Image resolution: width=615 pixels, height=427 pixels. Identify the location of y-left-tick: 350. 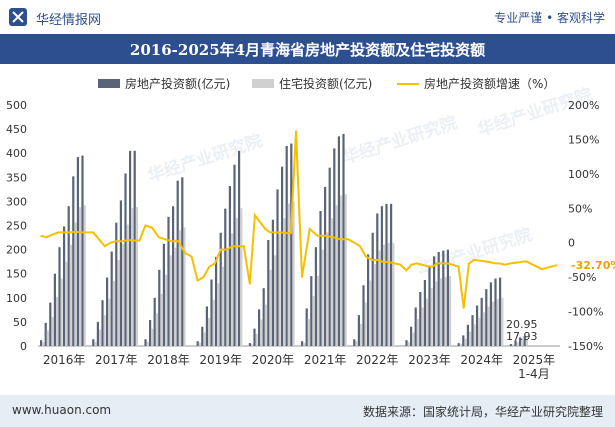
(16, 177).